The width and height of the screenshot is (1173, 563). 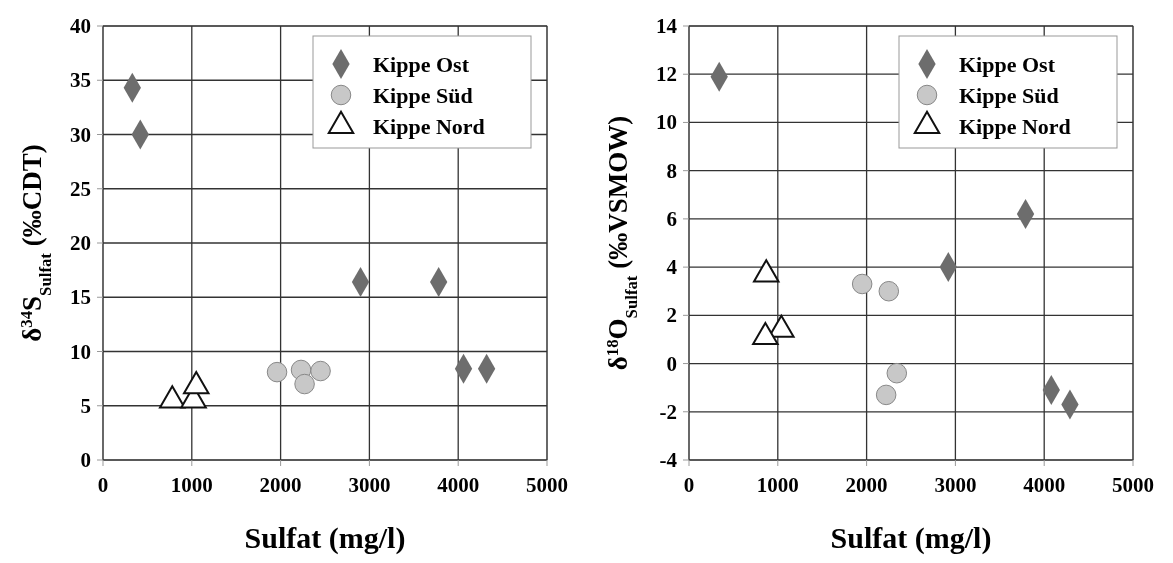 What do you see at coordinates (80, 243) in the screenshot?
I see `y-tick-label: 20` at bounding box center [80, 243].